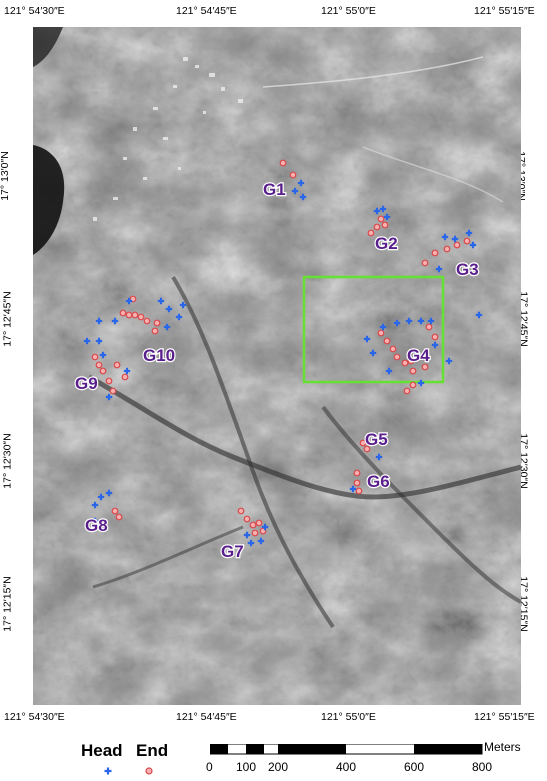  What do you see at coordinates (502, 747) in the screenshot?
I see `scale-unit: Meters` at bounding box center [502, 747].